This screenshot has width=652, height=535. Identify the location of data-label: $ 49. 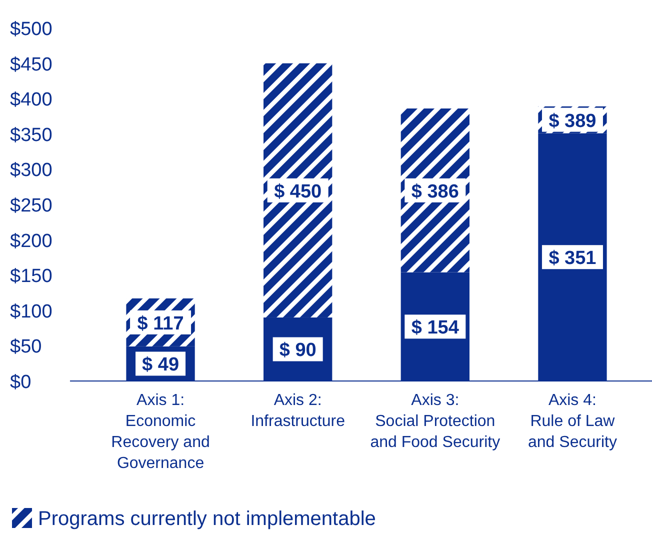
(161, 365).